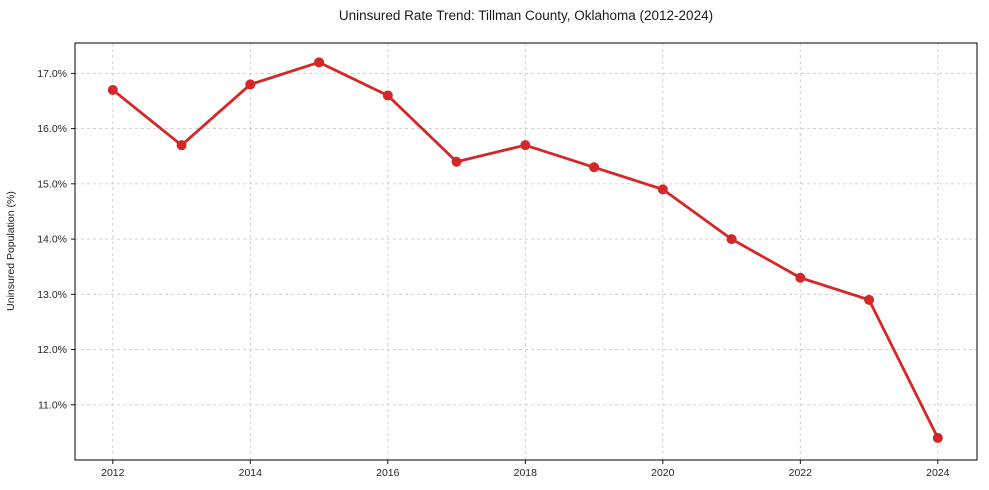 The image size is (989, 490). What do you see at coordinates (800, 277) in the screenshot?
I see `data-point-2022` at bounding box center [800, 277].